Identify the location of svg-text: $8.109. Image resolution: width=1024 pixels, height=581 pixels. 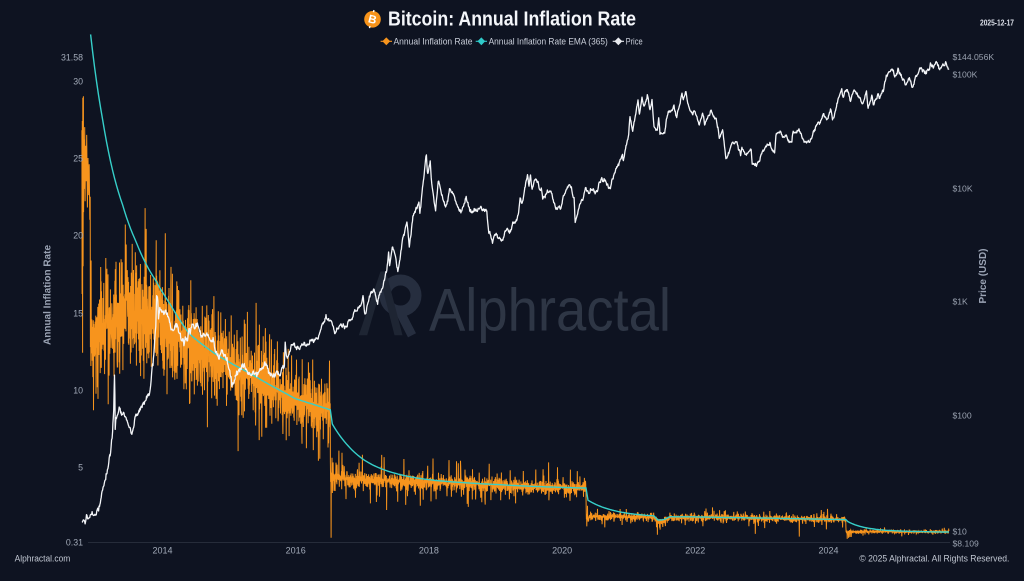
(966, 544).